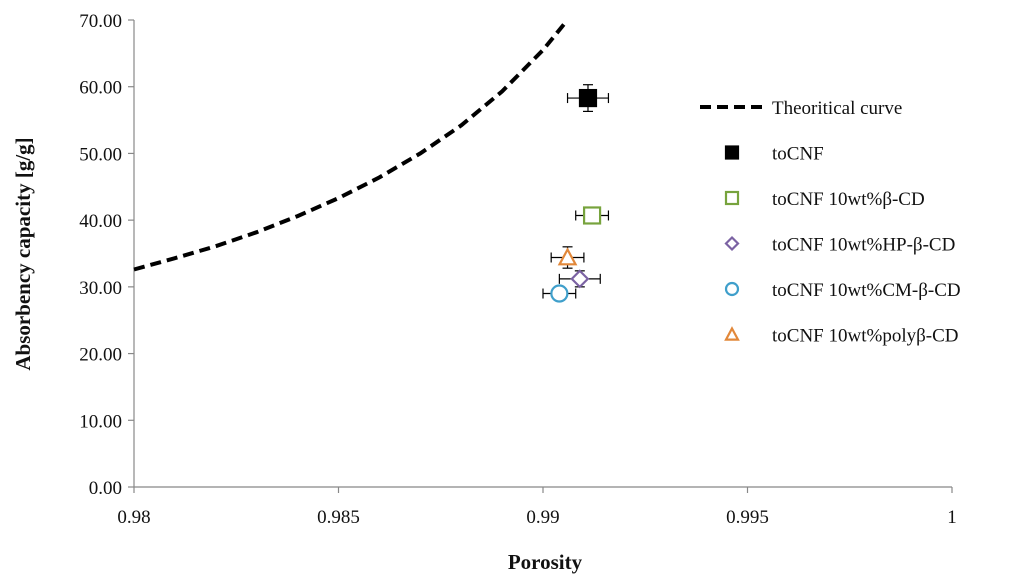 This screenshot has width=1021, height=577. What do you see at coordinates (747, 517) in the screenshot?
I see `x-tick-label: 0.995` at bounding box center [747, 517].